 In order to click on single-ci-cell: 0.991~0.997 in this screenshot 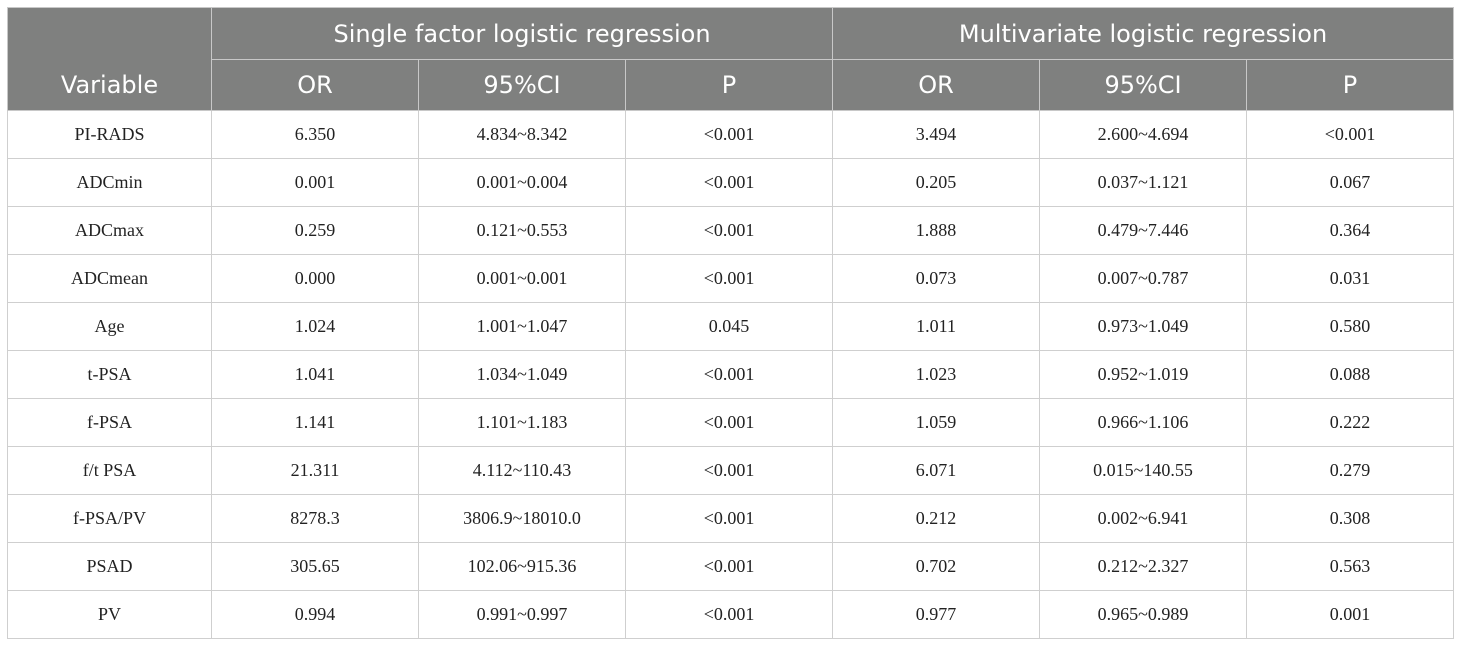, I will do `click(522, 614)`.